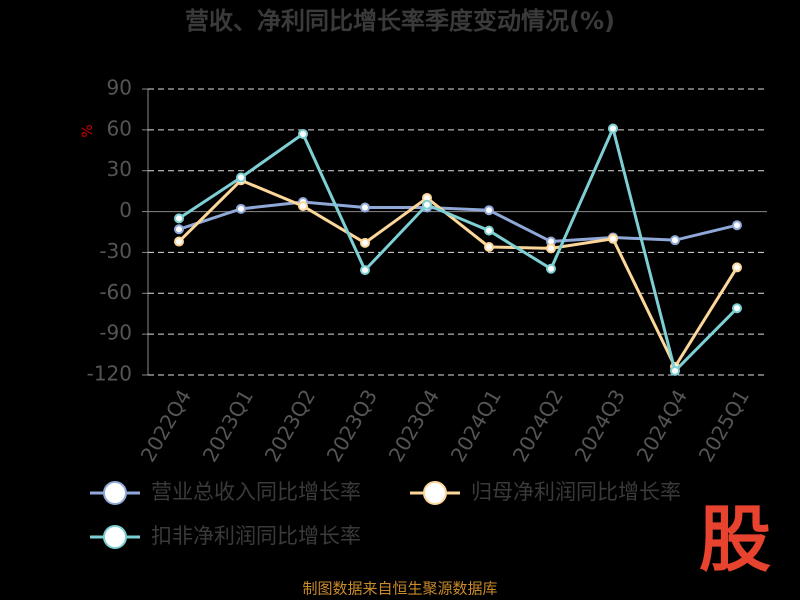 The width and height of the screenshot is (800, 600). Describe the element at coordinates (576, 492) in the screenshot. I see `legend-label: 归母净利润同比增长率` at that location.